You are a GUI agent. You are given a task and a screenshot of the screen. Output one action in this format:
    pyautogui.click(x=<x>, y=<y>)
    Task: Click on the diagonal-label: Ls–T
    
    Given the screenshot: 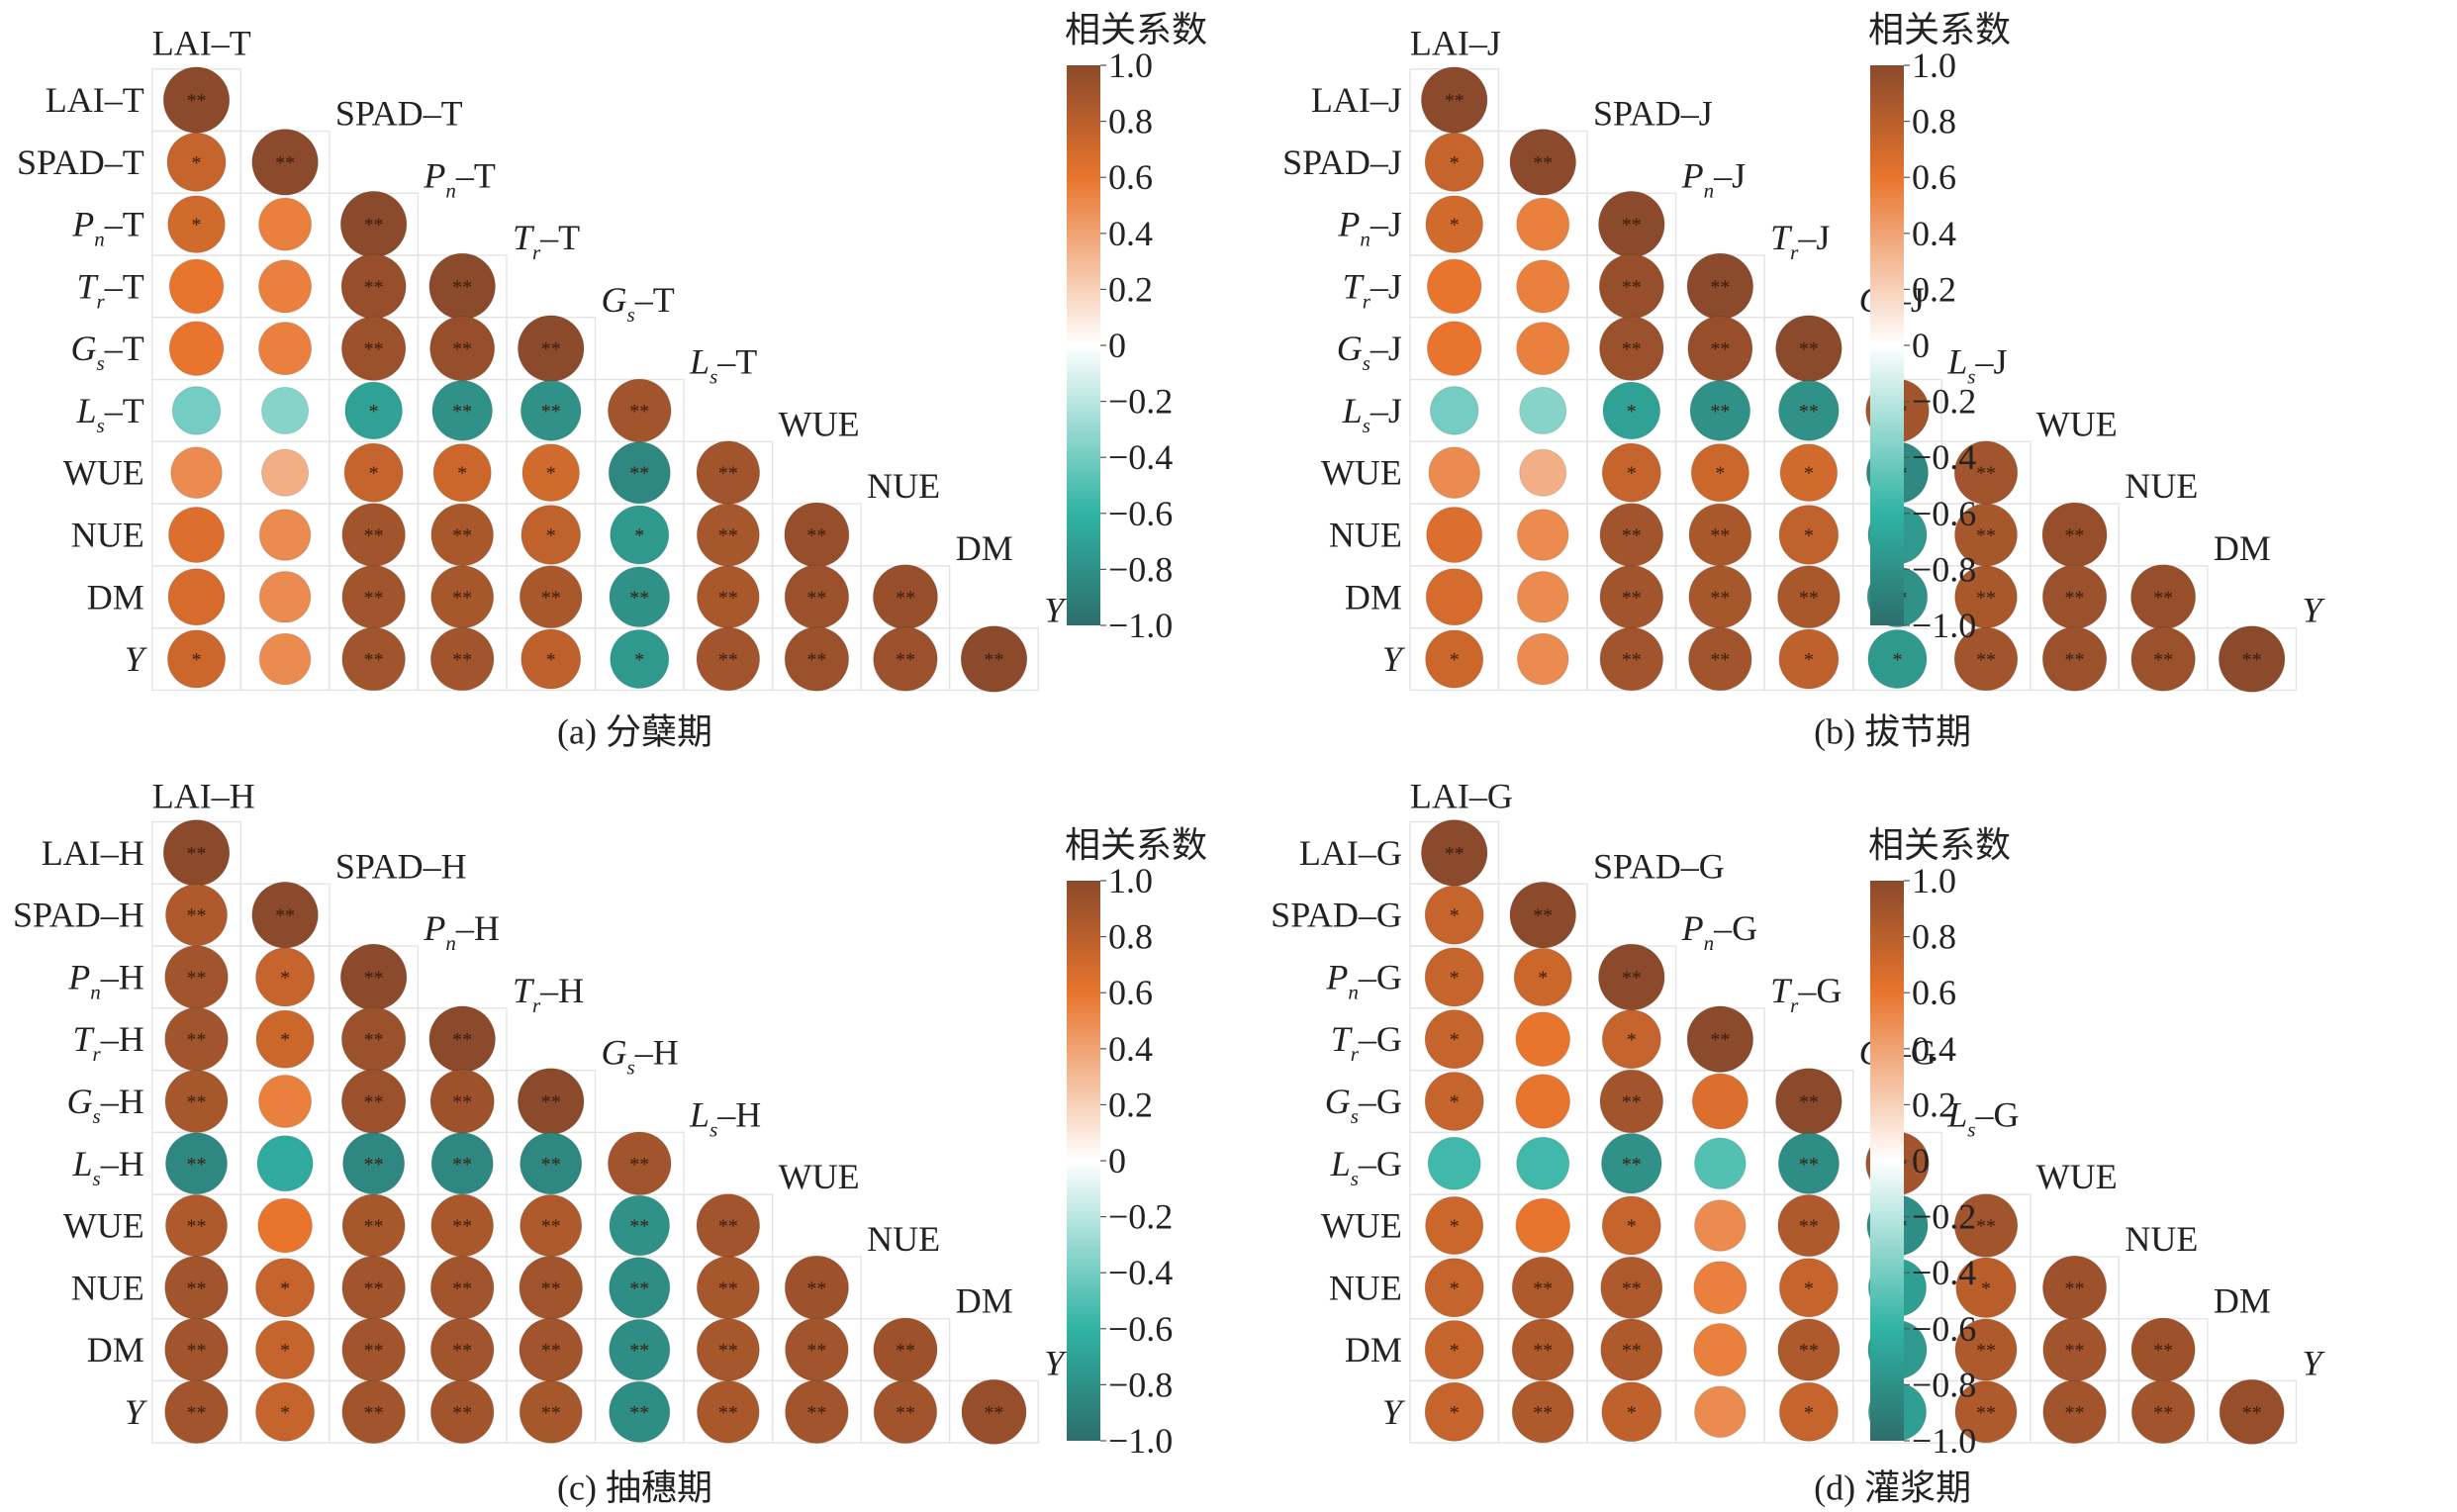 What is the action you would take?
    pyautogui.click(x=723, y=366)
    